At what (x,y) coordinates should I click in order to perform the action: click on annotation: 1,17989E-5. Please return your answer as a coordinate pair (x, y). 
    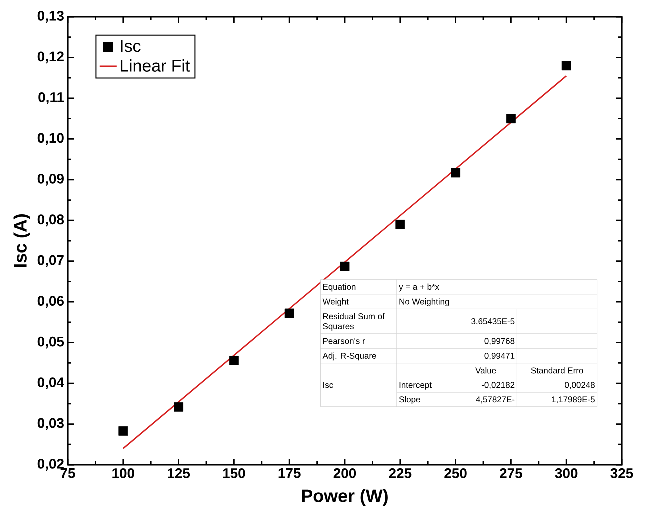
    Looking at the image, I should click on (573, 400).